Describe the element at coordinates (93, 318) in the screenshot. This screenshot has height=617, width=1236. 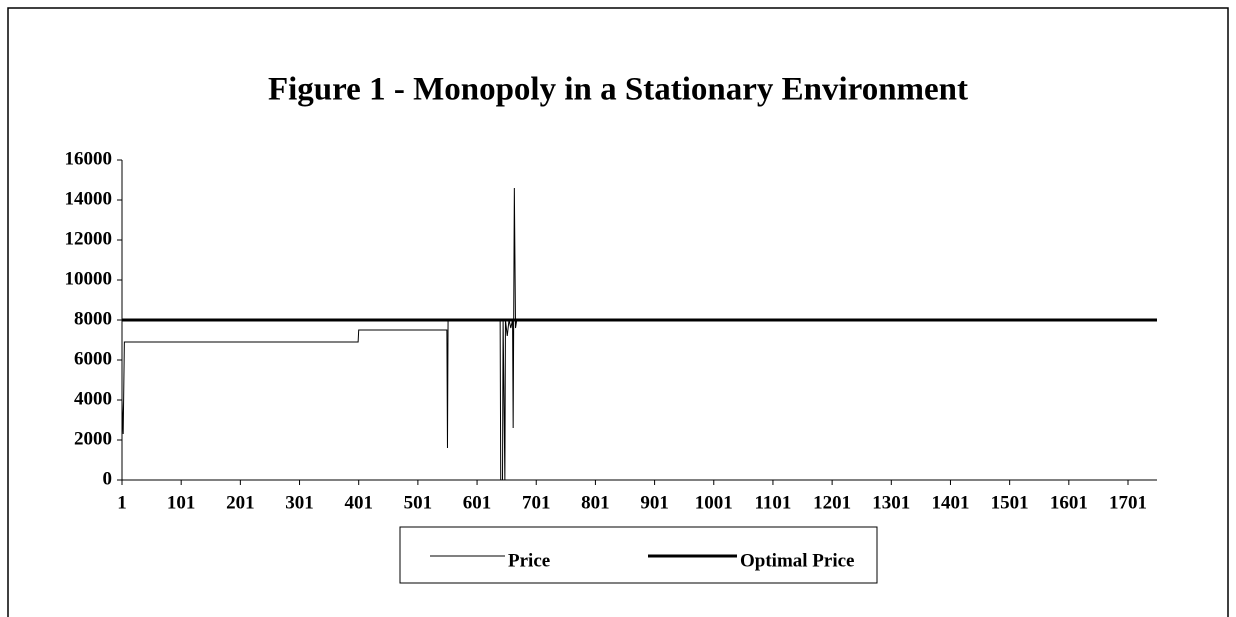
I see `y-tick-label: 8000` at that location.